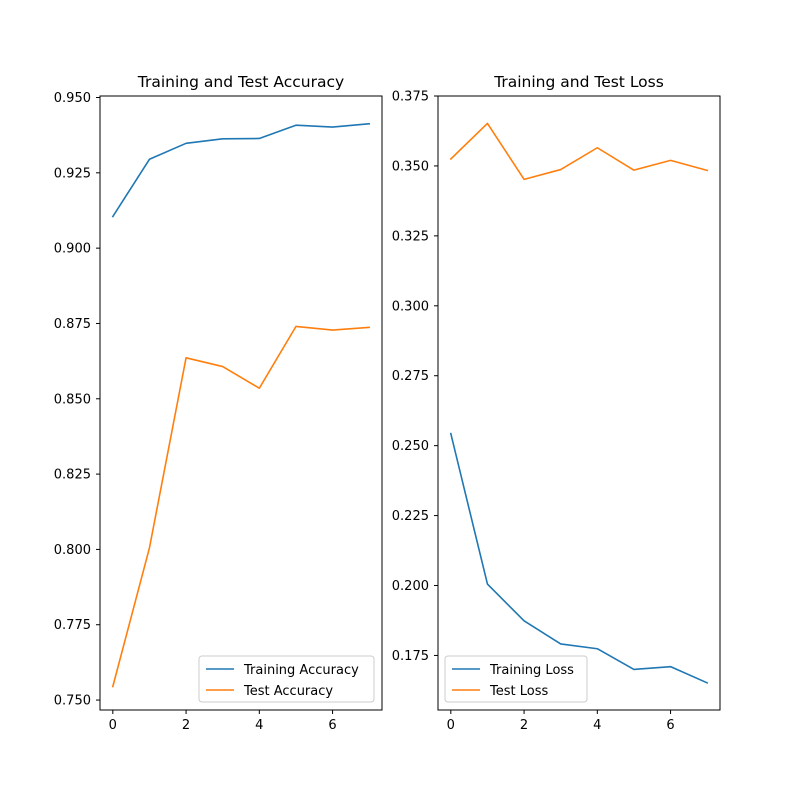 This screenshot has height=798, width=800. I want to click on legend-label-test-loss: Test Loss, so click(518, 691).